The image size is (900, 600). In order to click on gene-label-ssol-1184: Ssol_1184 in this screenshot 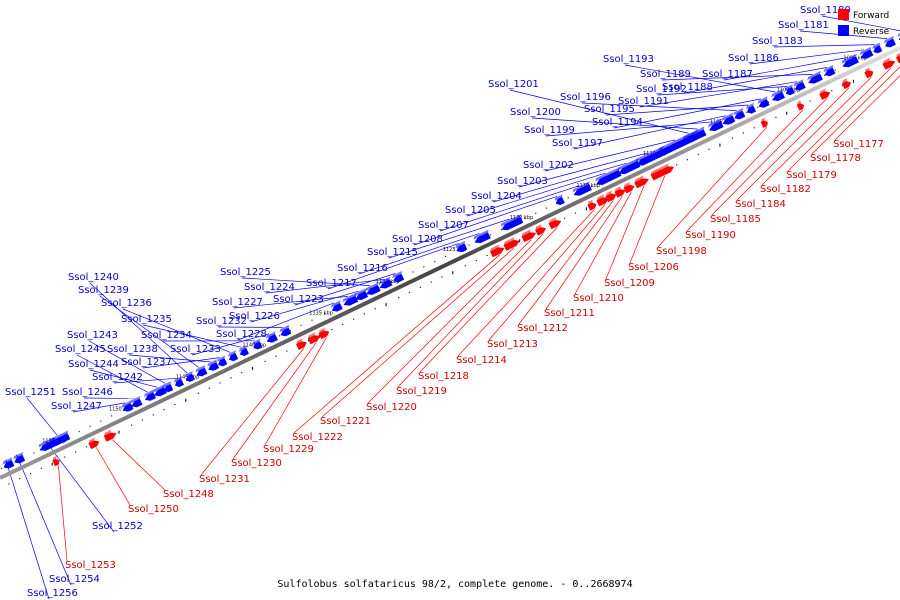, I will do `click(760, 204)`.